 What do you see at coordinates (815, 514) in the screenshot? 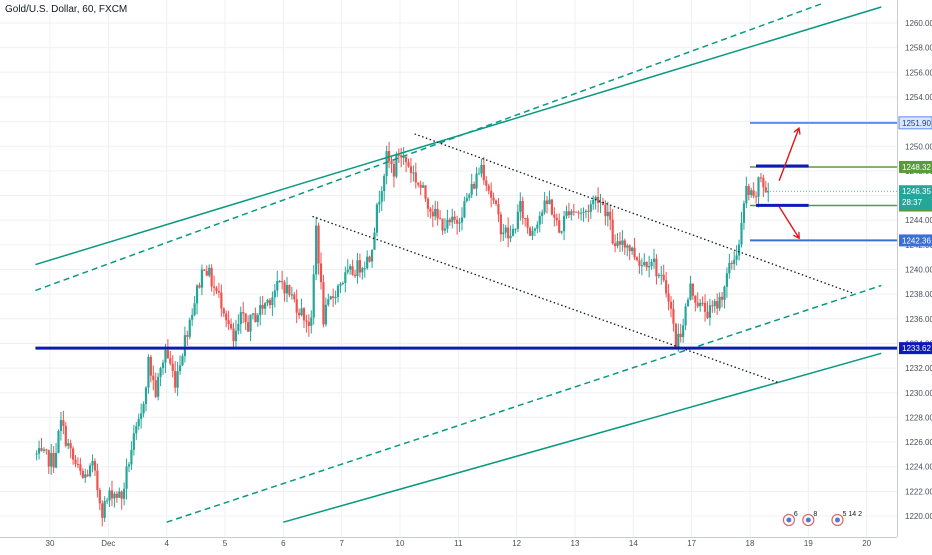
I see `event-badge-2-count: 8` at bounding box center [815, 514].